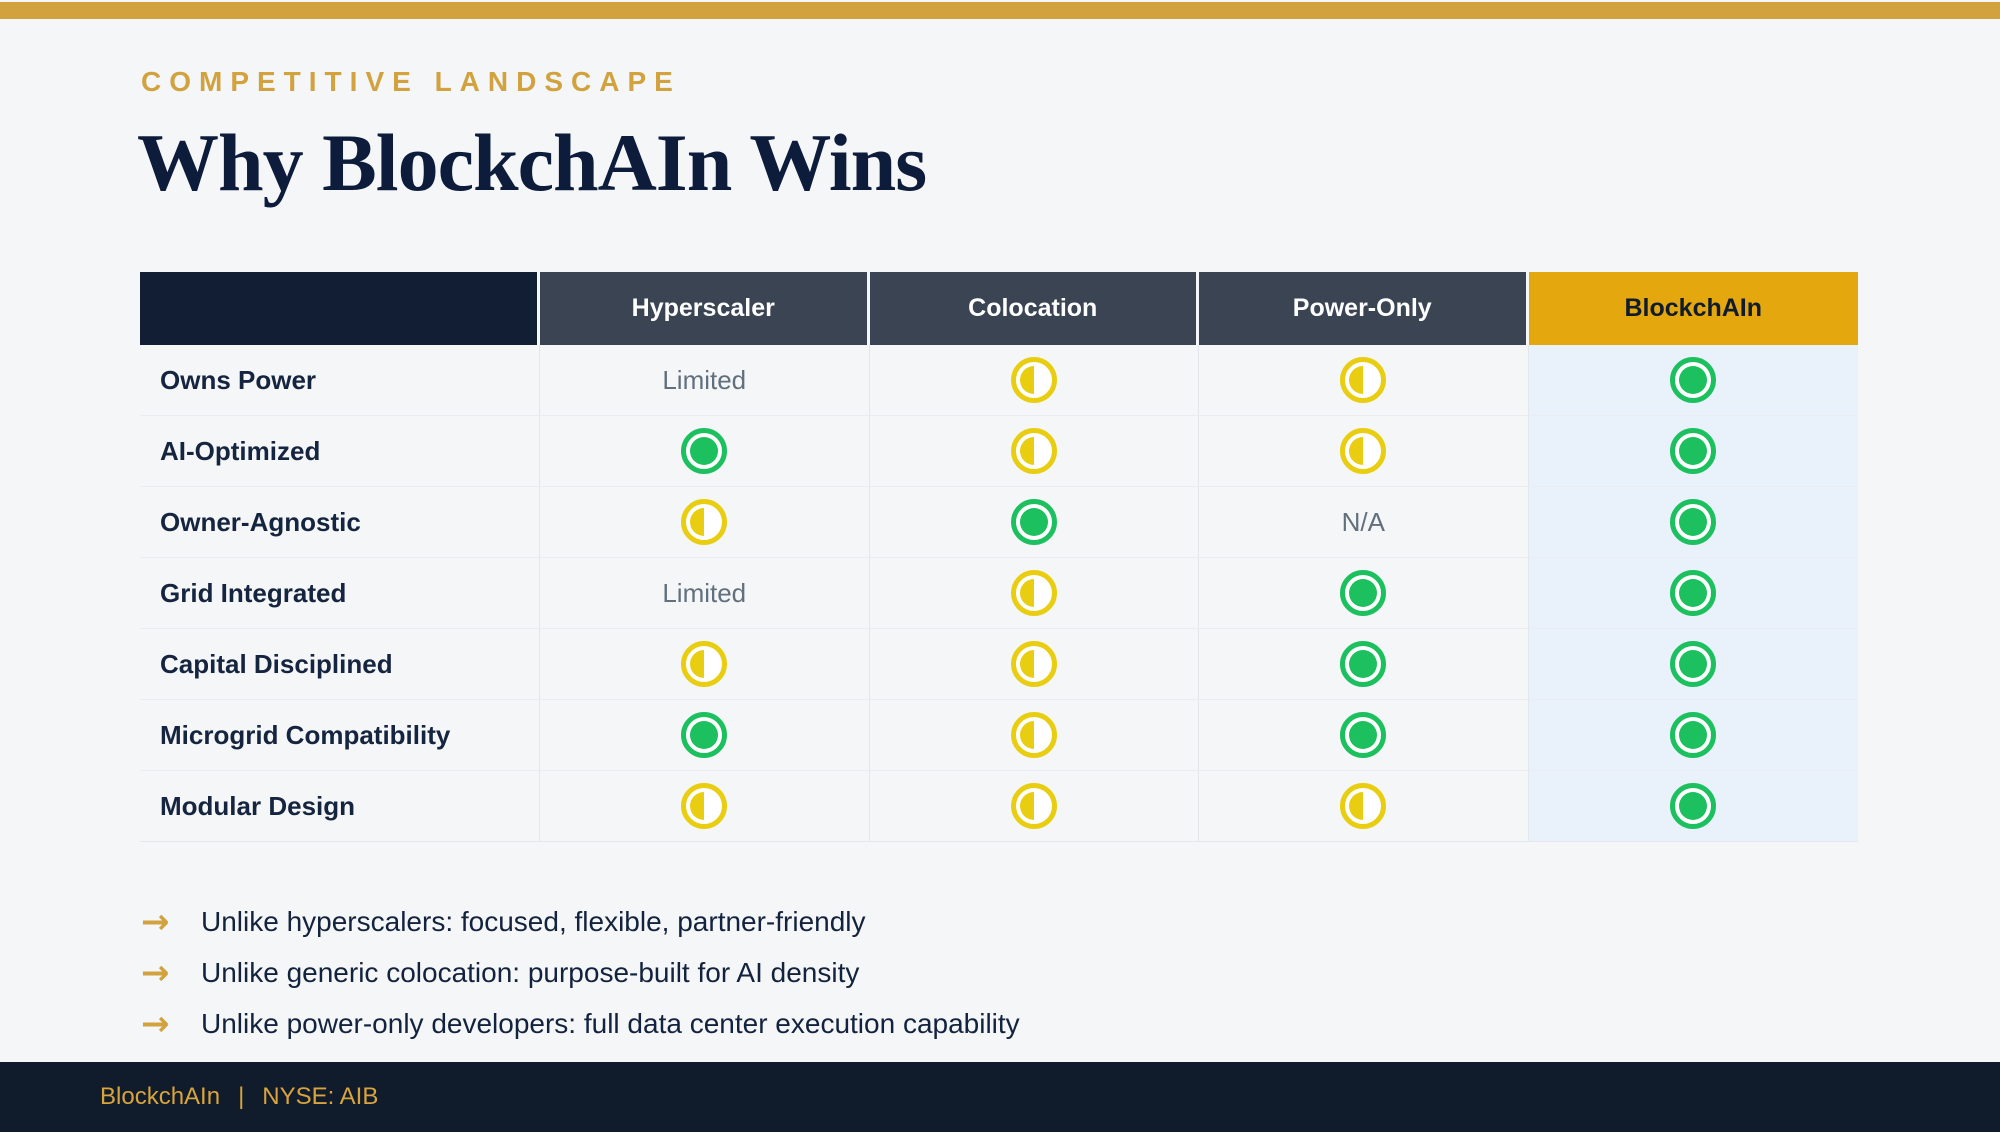  I want to click on row-label: Owner-Agnostic, so click(340, 522).